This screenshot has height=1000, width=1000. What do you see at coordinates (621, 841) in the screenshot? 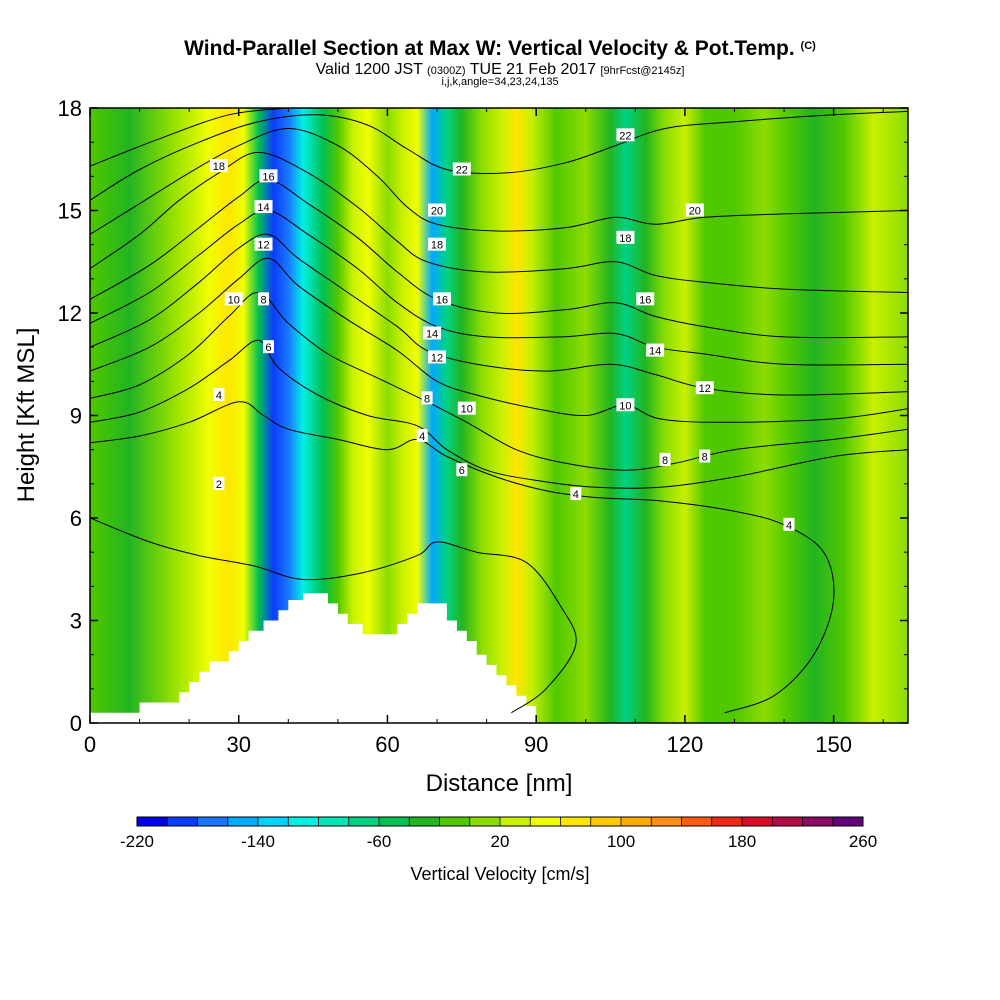
I see `colorbar-tick-label: 100` at bounding box center [621, 841].